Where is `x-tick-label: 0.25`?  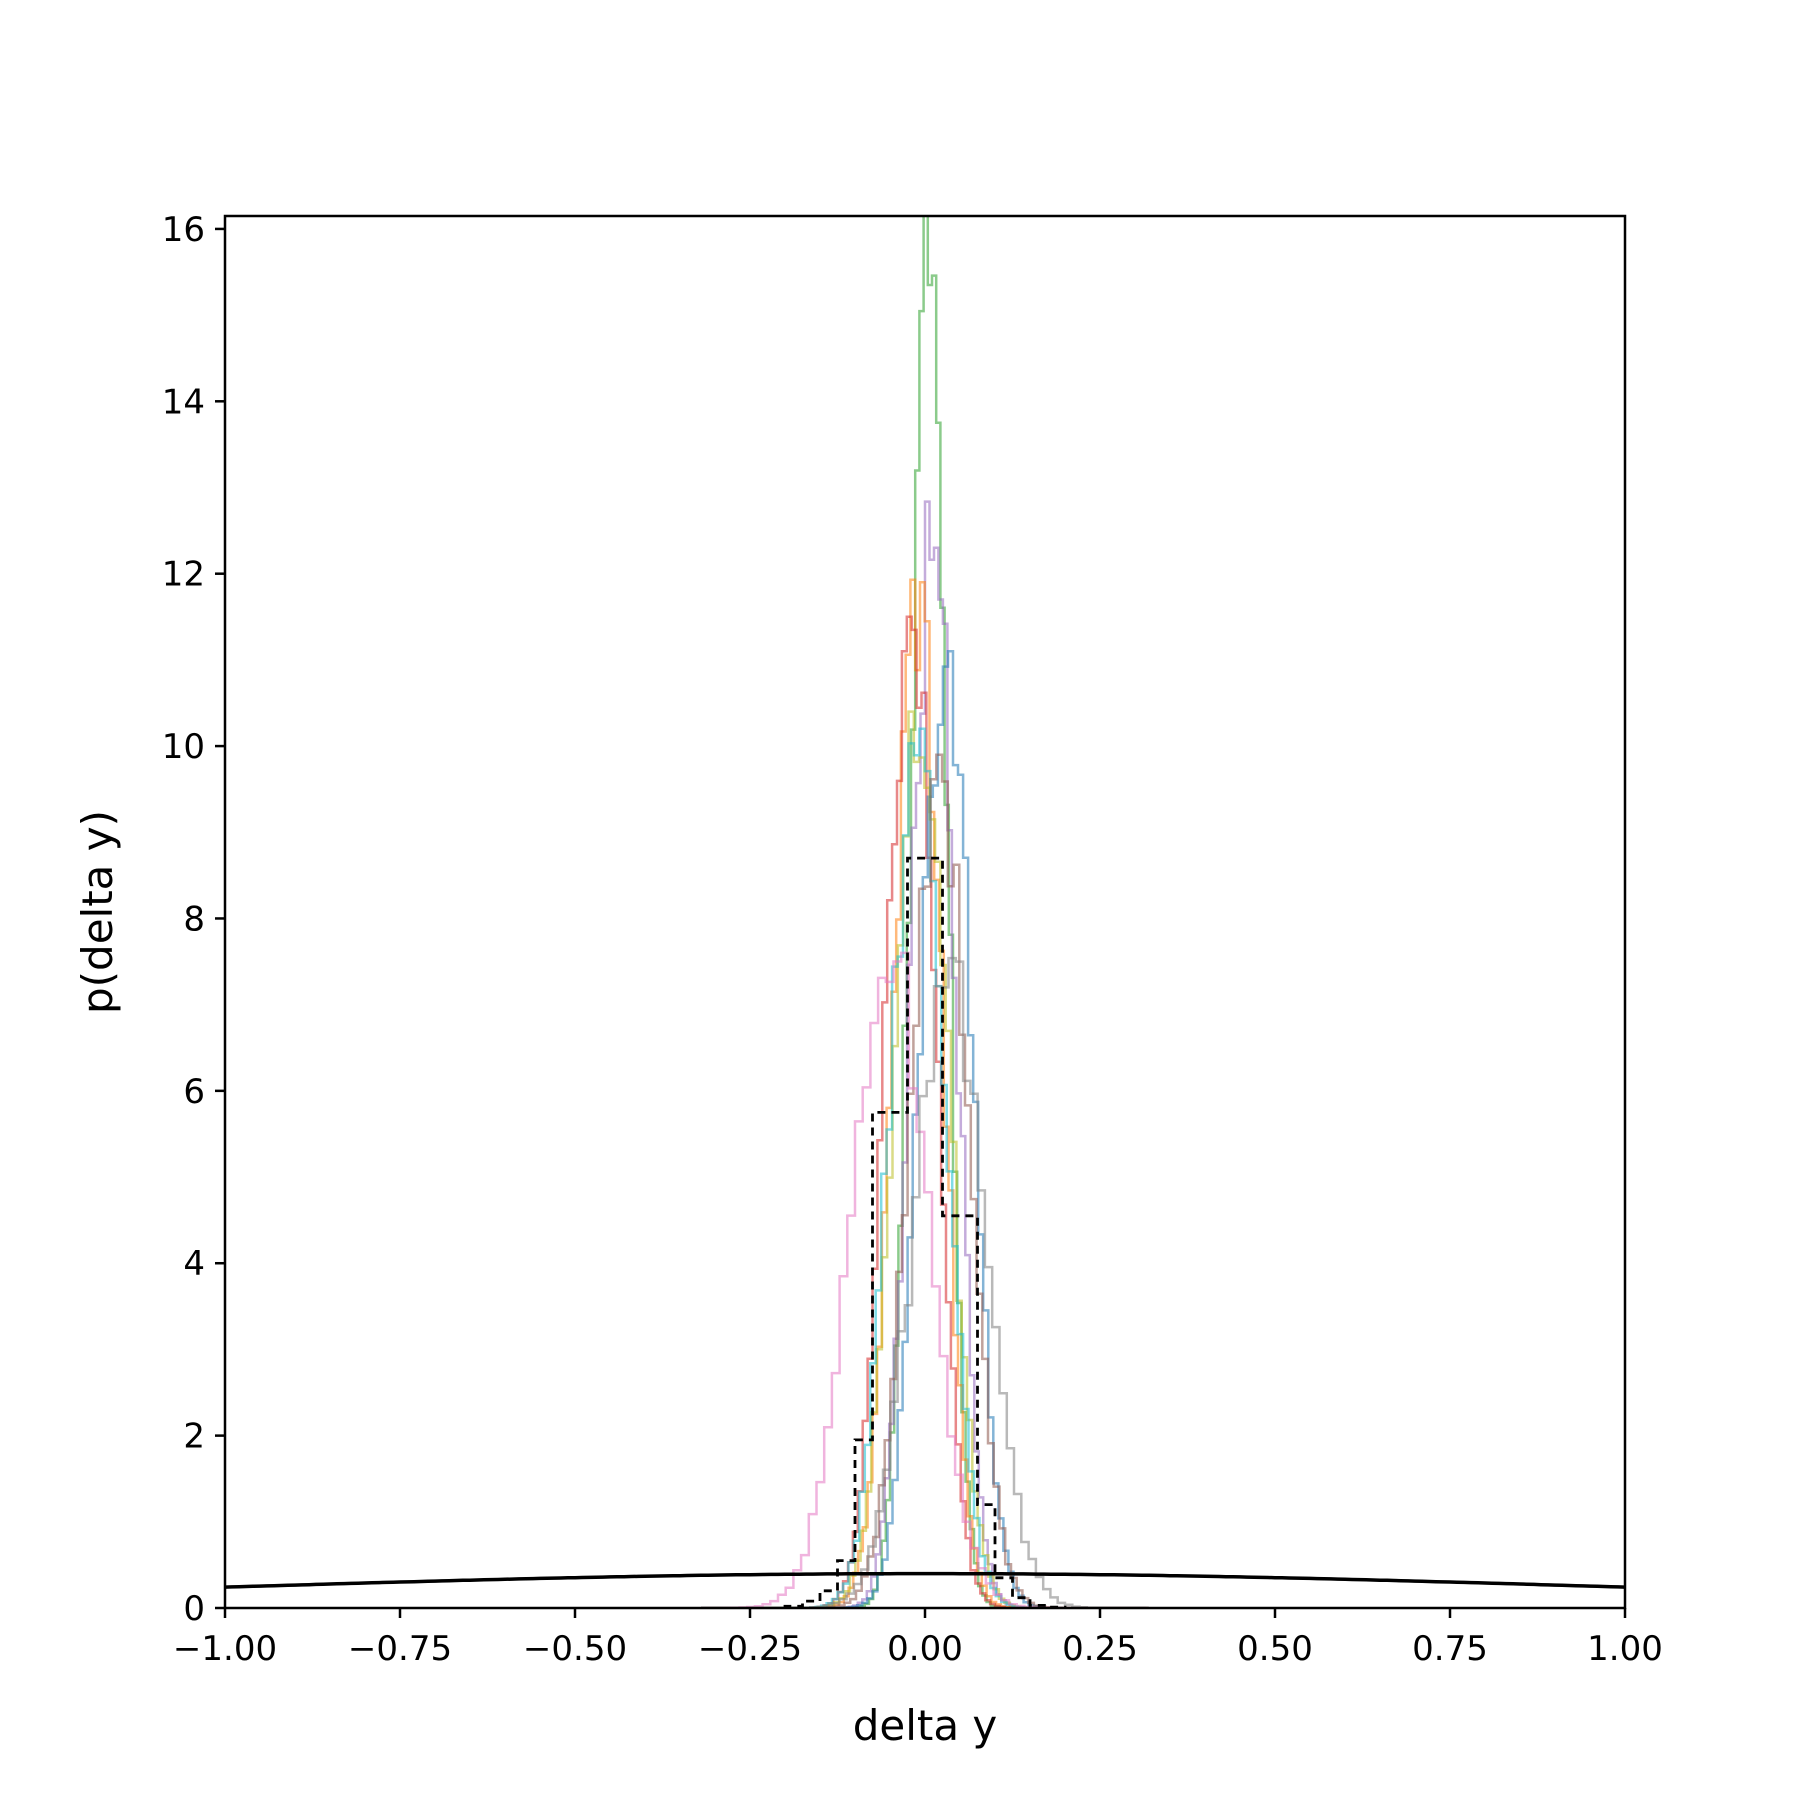
x-tick-label: 0.25 is located at coordinates (1100, 1649).